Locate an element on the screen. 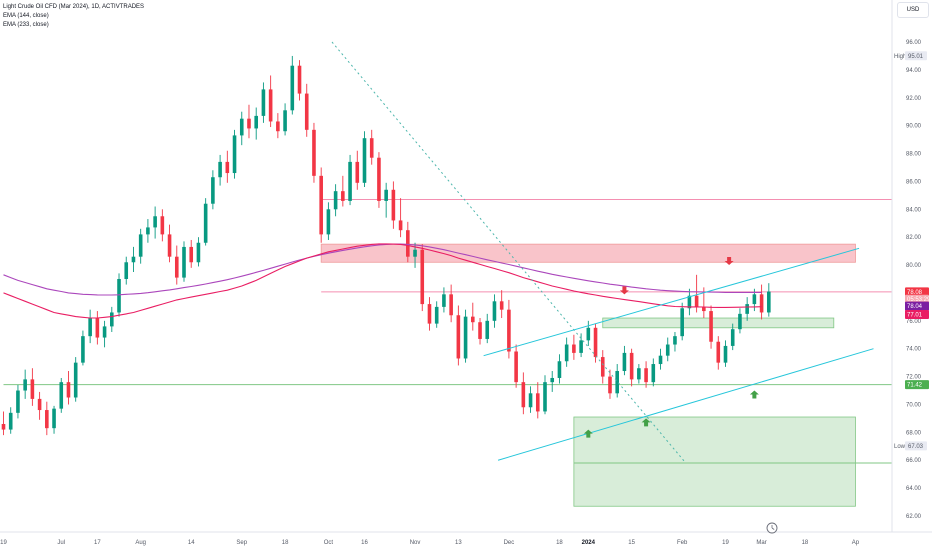 This screenshot has height=550, width=932. ema-233-line is located at coordinates (382, 269).